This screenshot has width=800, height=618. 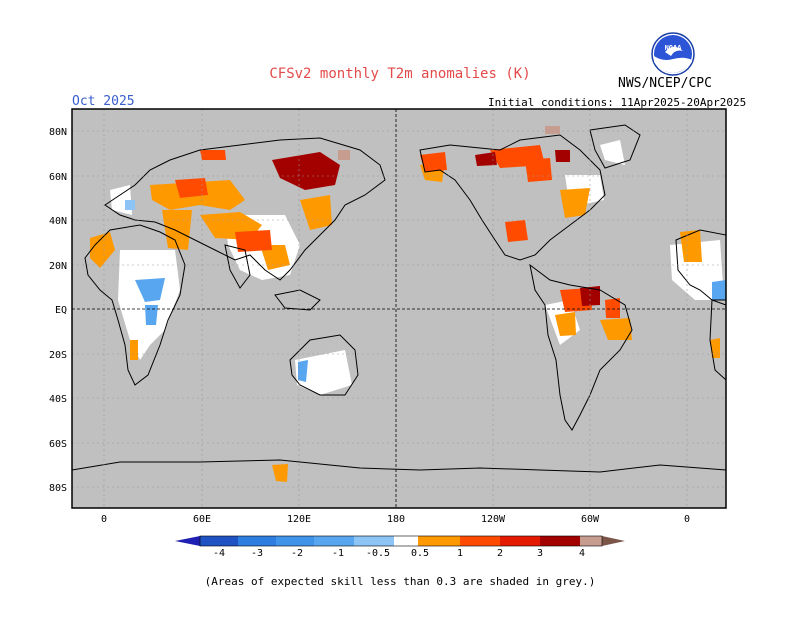 What do you see at coordinates (257, 553) in the screenshot?
I see `colorbar-label: -3` at bounding box center [257, 553].